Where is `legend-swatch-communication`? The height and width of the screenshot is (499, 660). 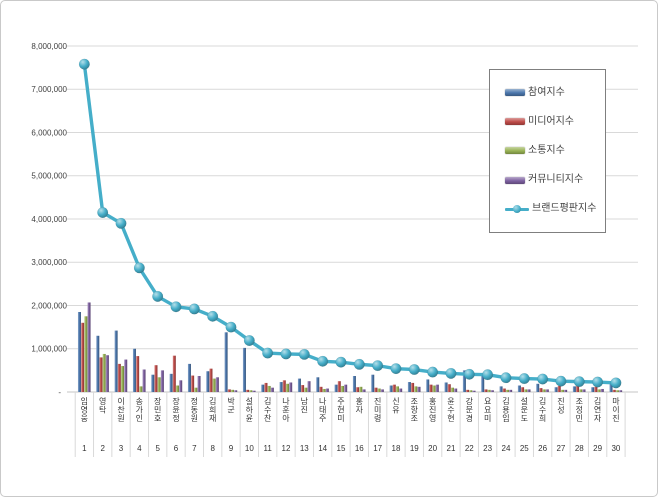 legend-swatch-communication is located at coordinates (515, 151).